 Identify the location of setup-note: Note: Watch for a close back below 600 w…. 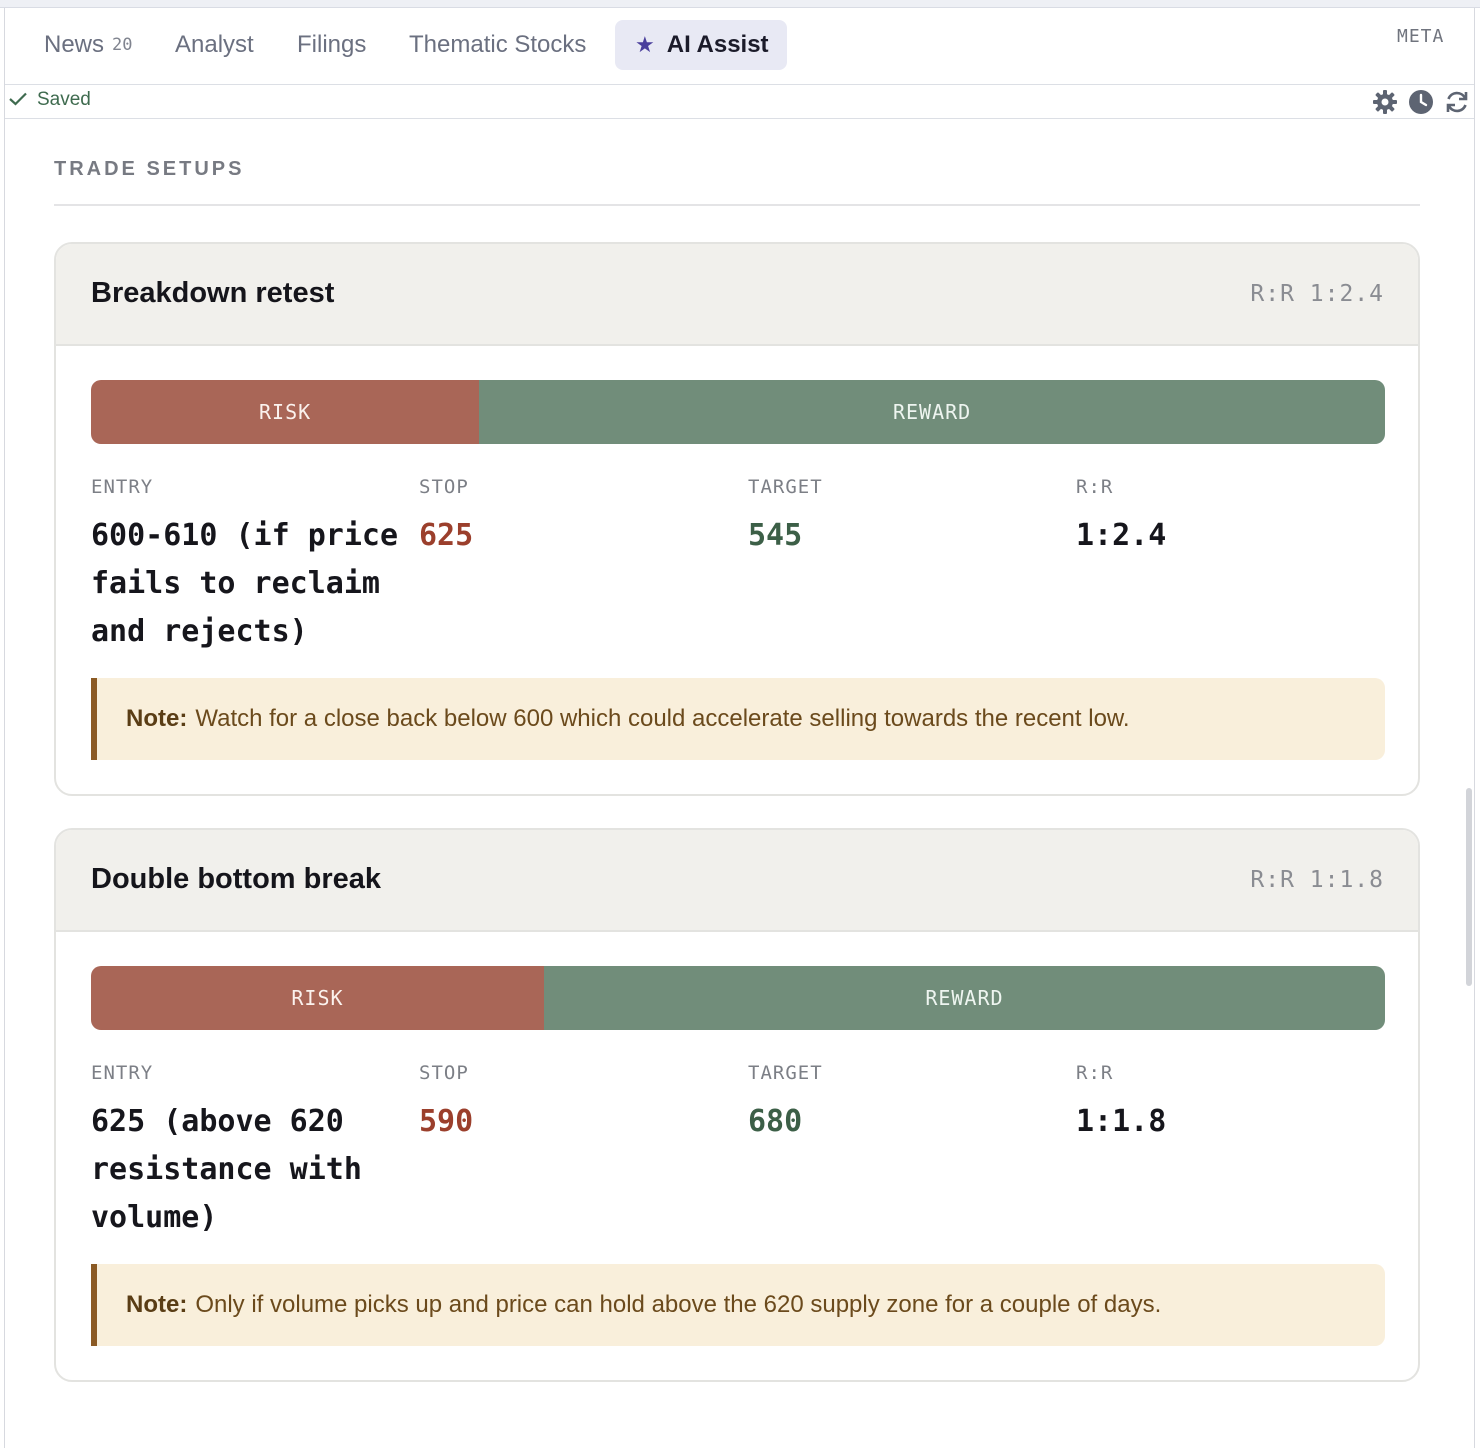
(738, 719).